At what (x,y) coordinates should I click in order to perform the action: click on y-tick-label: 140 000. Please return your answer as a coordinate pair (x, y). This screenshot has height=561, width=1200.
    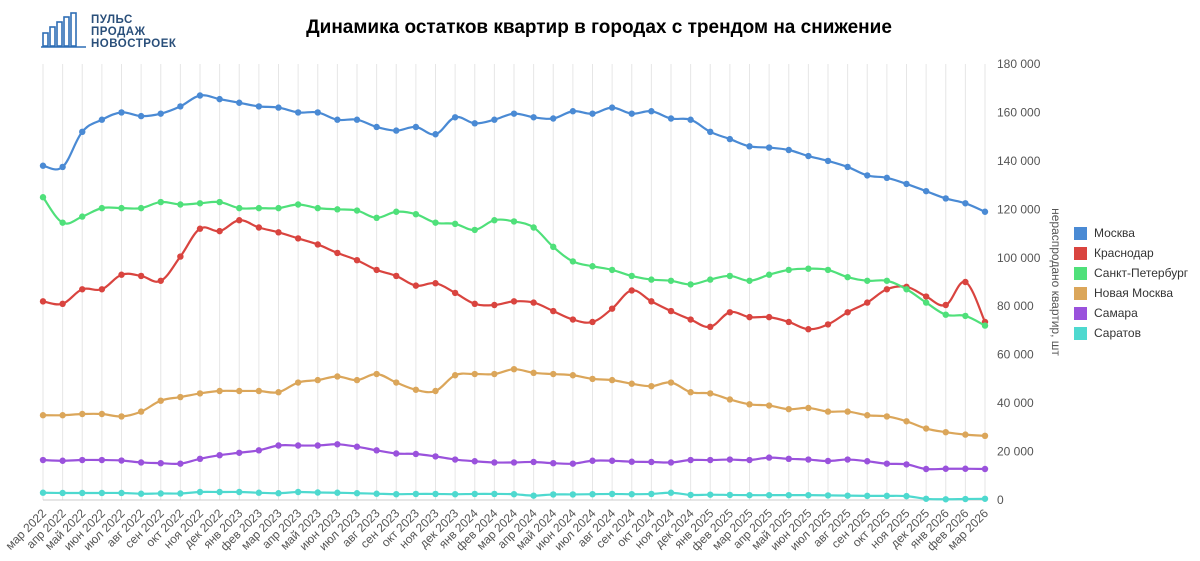
    Looking at the image, I should click on (1019, 161).